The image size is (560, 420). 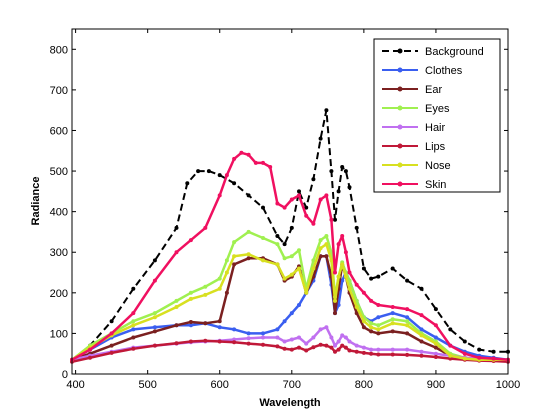 What do you see at coordinates (435, 147) in the screenshot?
I see `legend-label: Lips` at bounding box center [435, 147].